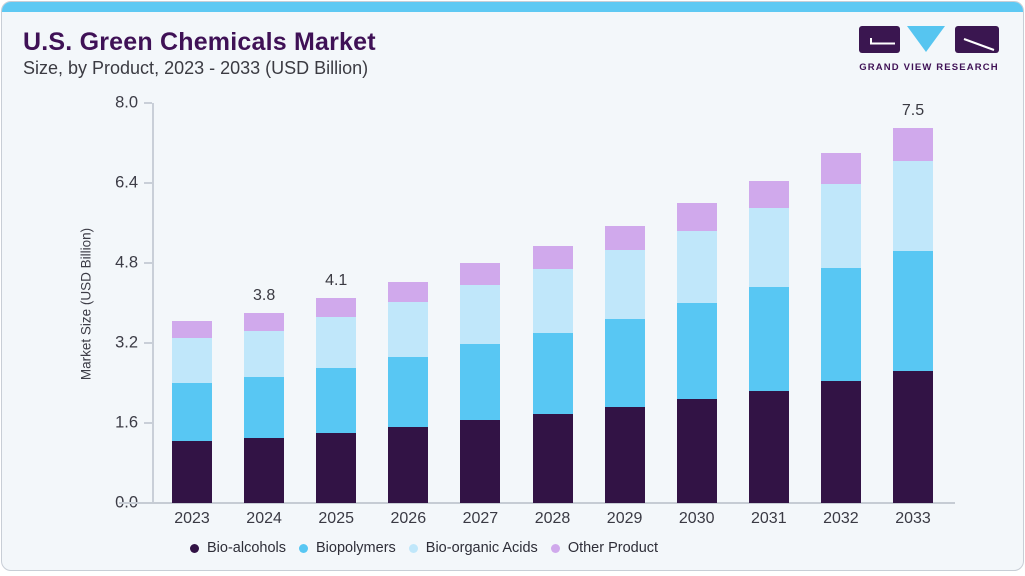 Image resolution: width=1025 pixels, height=576 pixels. What do you see at coordinates (913, 310) in the screenshot?
I see `bar-segment-2033-biopolymers` at bounding box center [913, 310].